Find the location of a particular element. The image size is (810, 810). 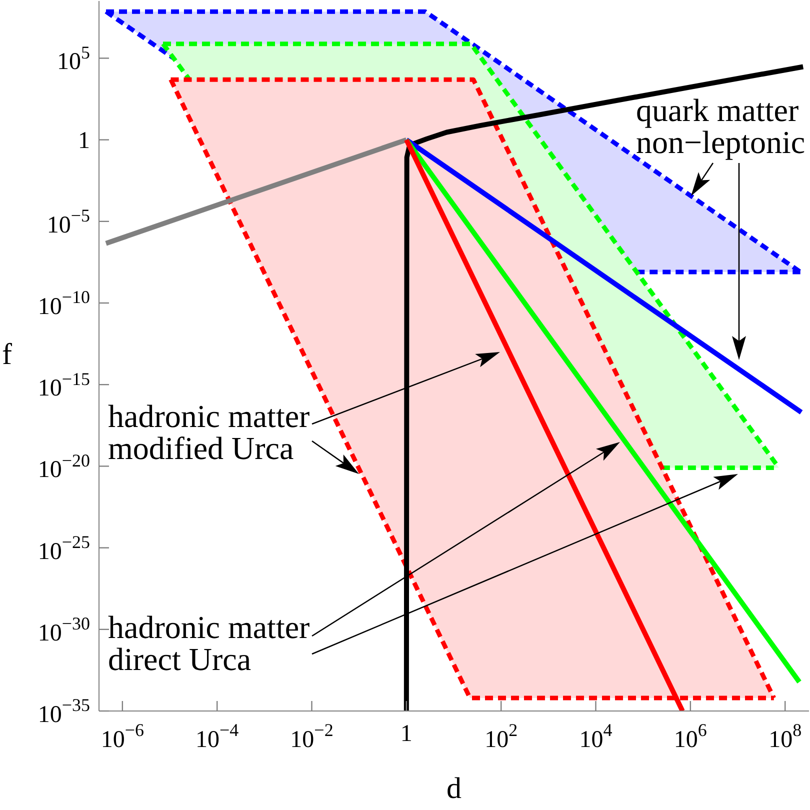

y-tick-label: 10$^{−20}$ is located at coordinates (64, 467).